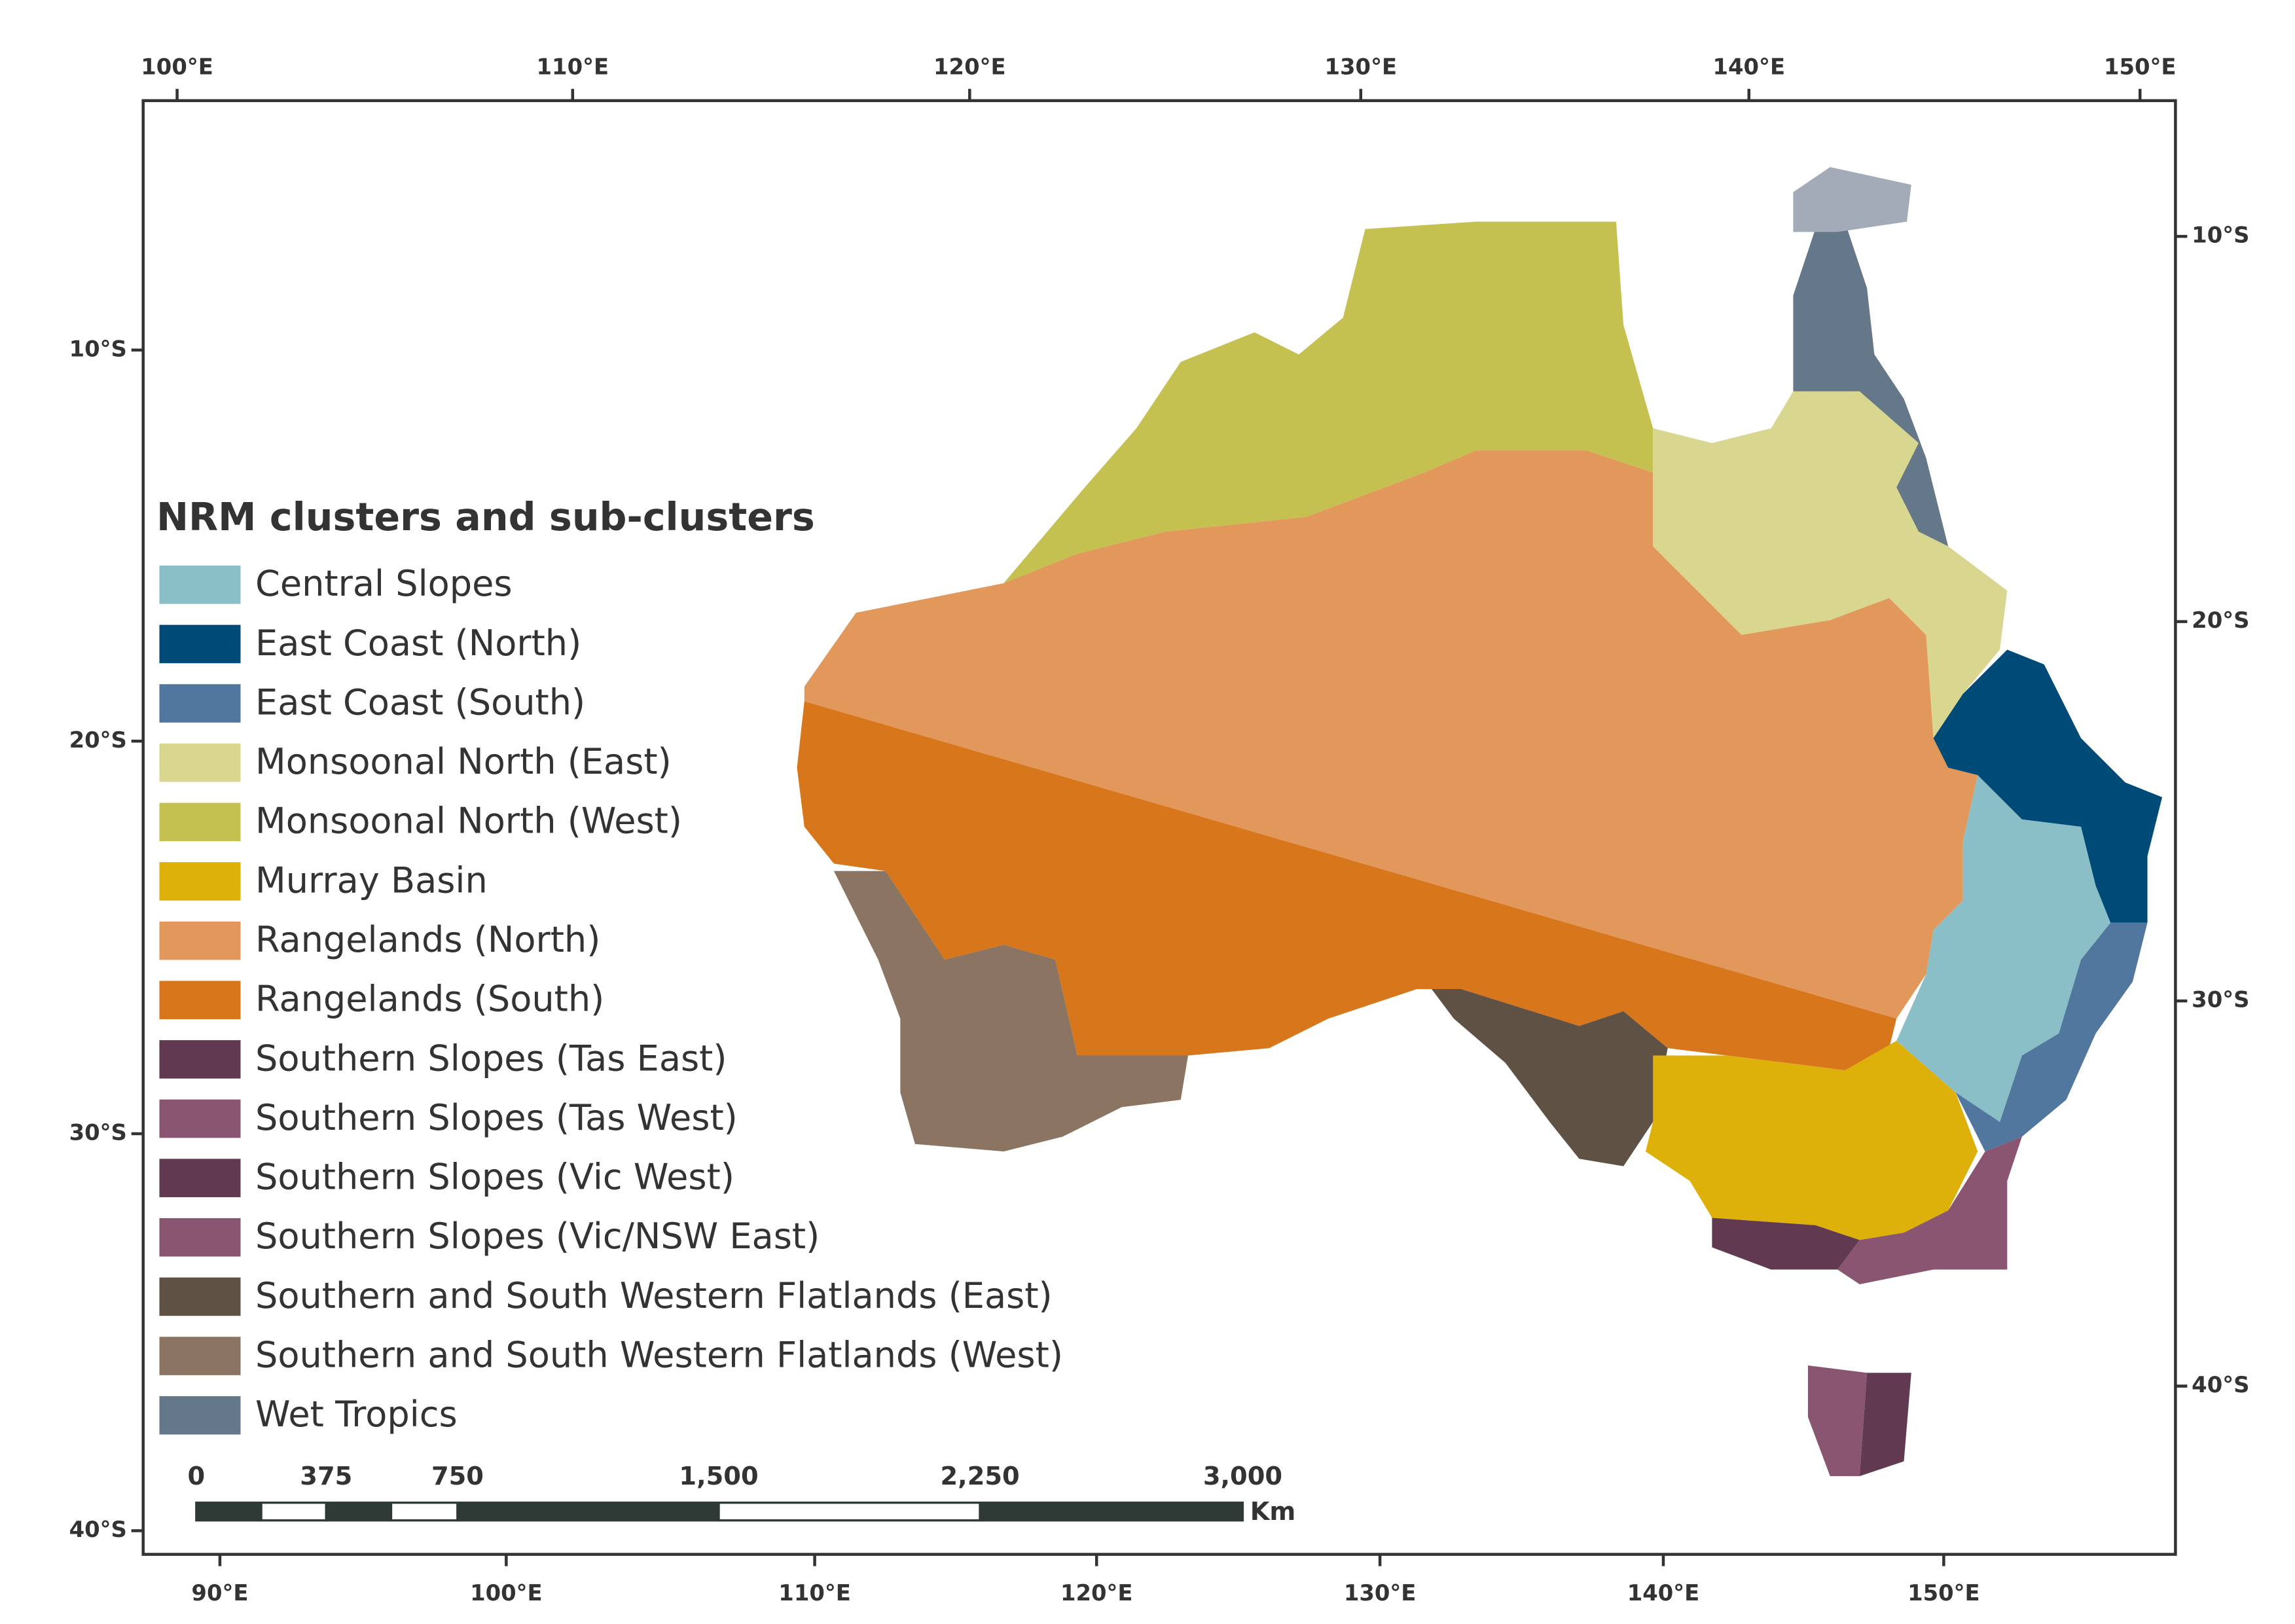 The height and width of the screenshot is (1624, 2295). Describe the element at coordinates (719, 1477) in the screenshot. I see `scale-label: 1,500` at that location.